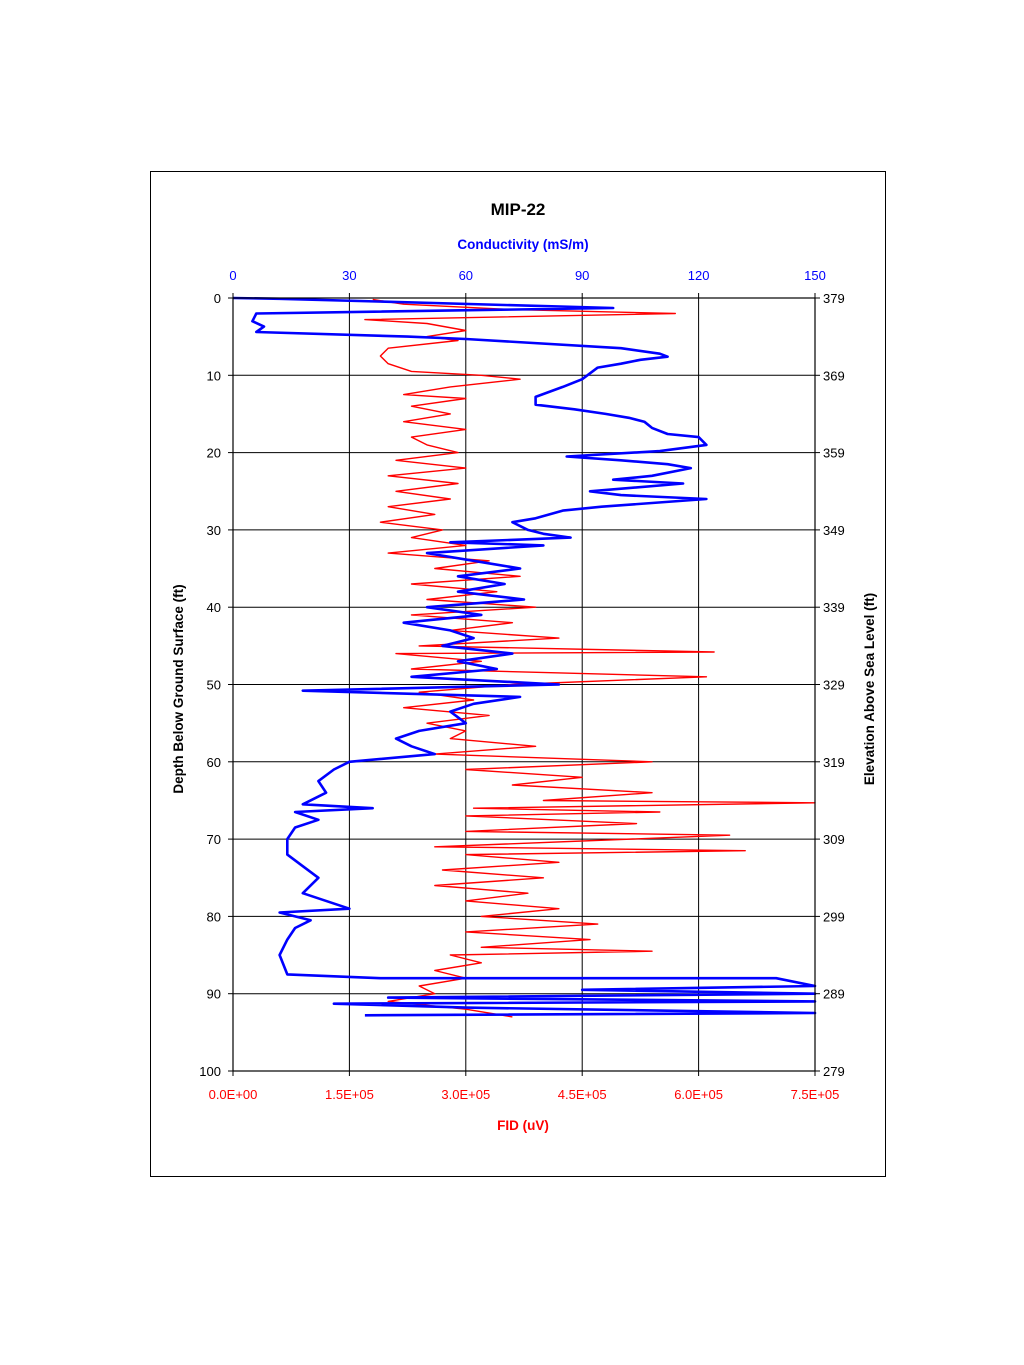 The width and height of the screenshot is (1024, 1365). What do you see at coordinates (232, 275) in the screenshot?
I see `top-tick-label: 0` at bounding box center [232, 275].